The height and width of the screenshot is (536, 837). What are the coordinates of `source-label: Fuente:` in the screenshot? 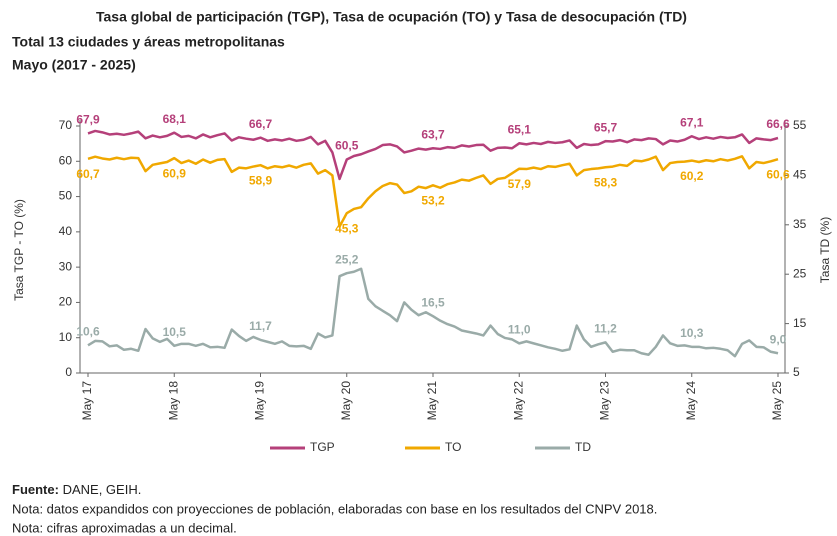 It's located at (35, 489).